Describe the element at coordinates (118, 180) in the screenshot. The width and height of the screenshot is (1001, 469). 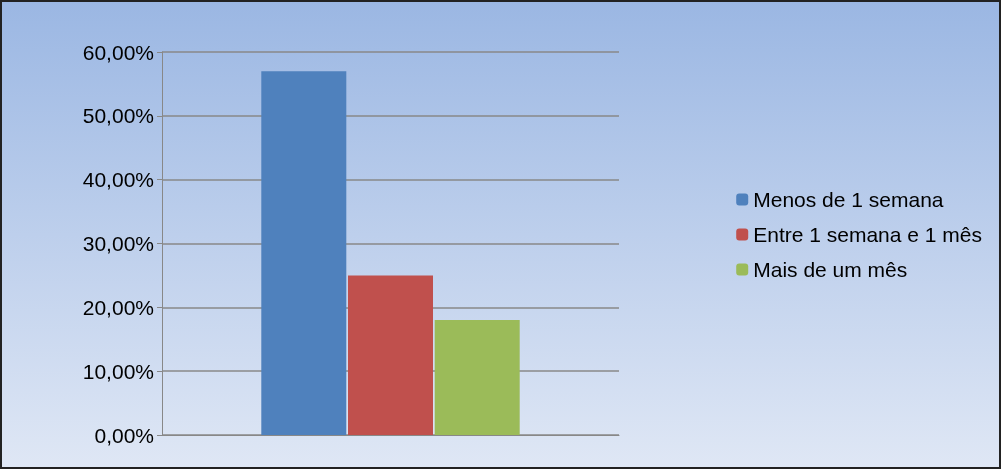
I see `y-tick-label: 40,00%` at that location.